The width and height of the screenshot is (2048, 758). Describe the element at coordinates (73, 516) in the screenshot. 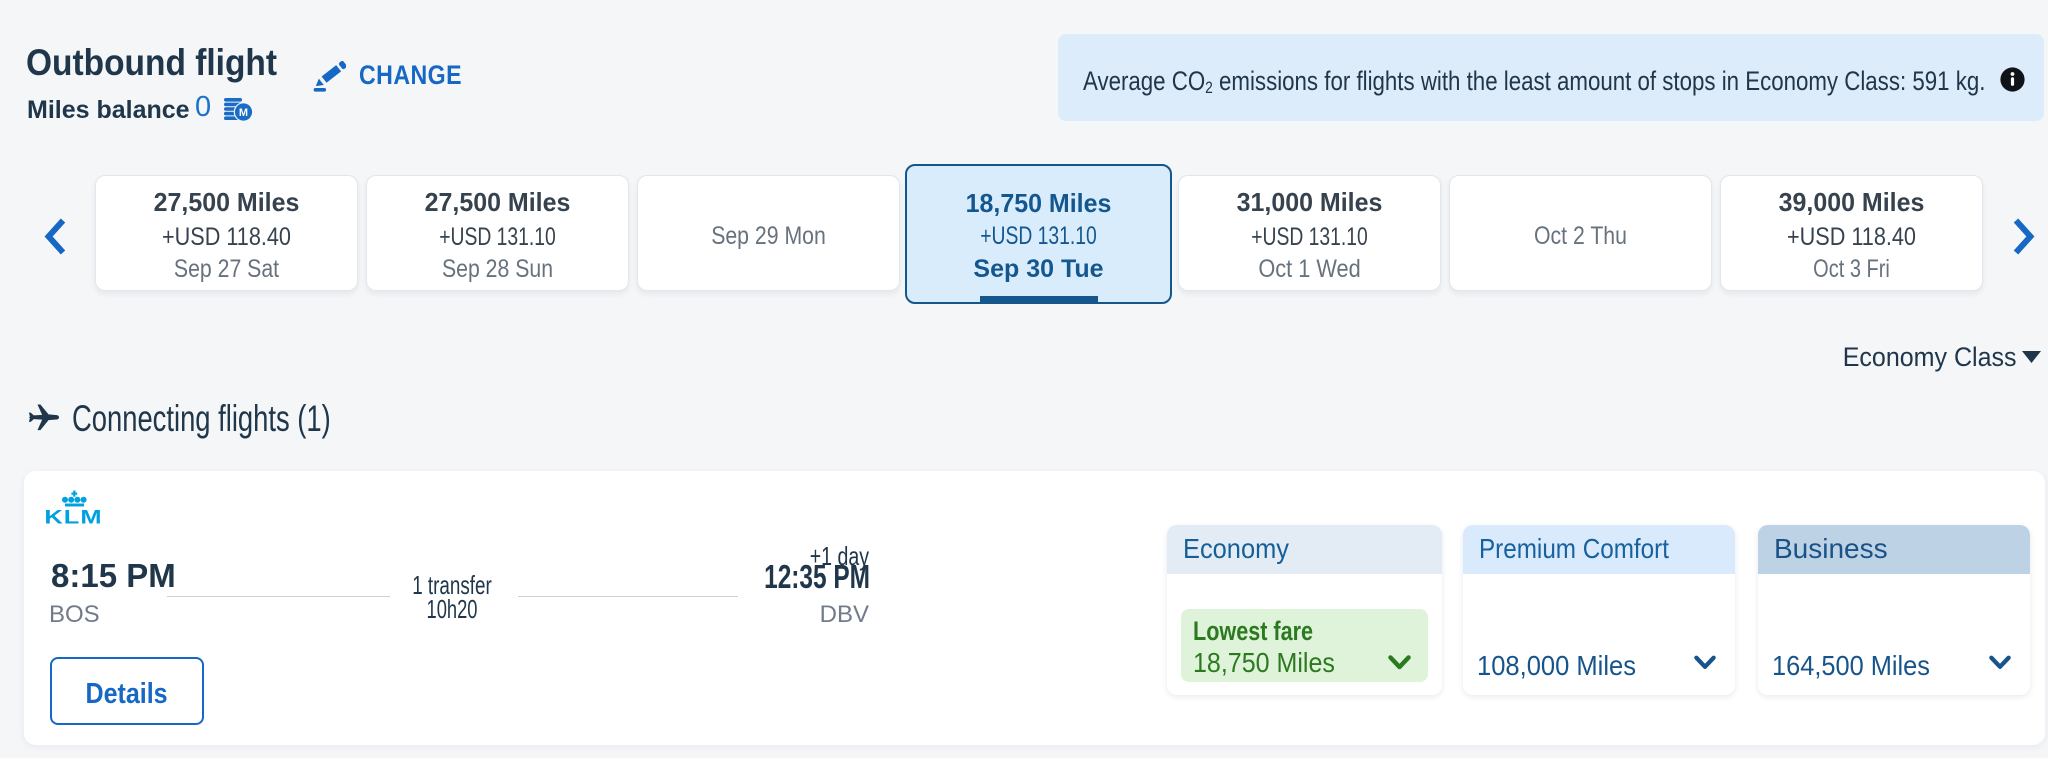

I see `svg-text: KLM` at that location.